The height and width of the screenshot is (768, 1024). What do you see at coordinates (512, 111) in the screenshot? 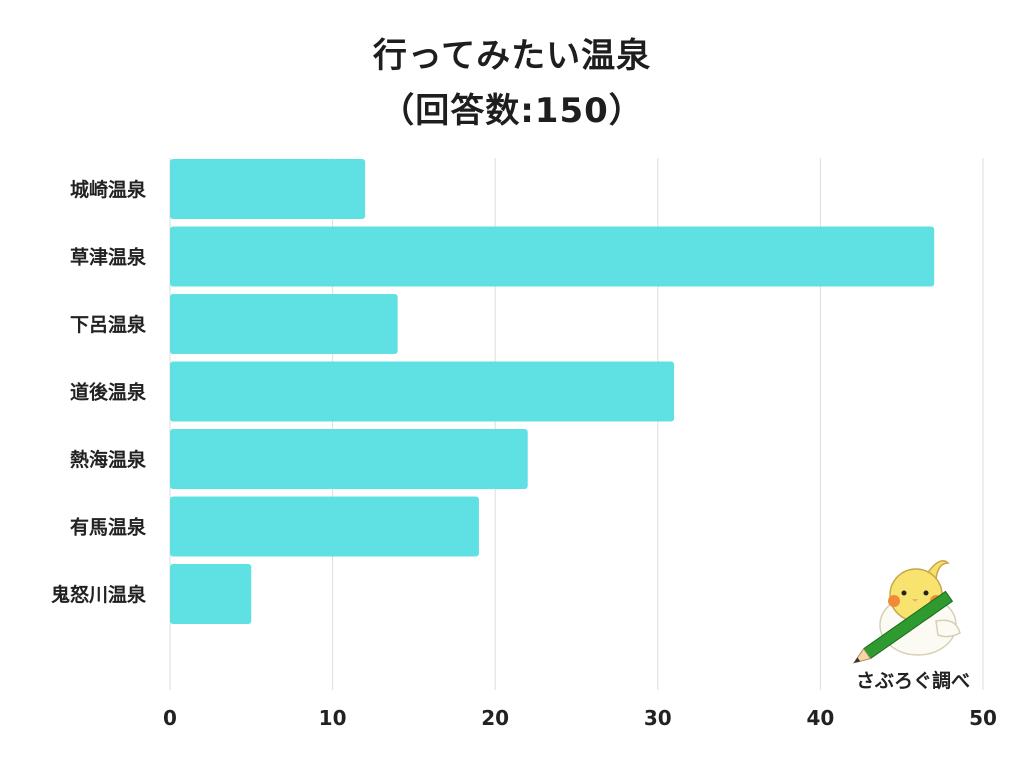
I see `chart-subtitle: （回答数:150）` at bounding box center [512, 111].